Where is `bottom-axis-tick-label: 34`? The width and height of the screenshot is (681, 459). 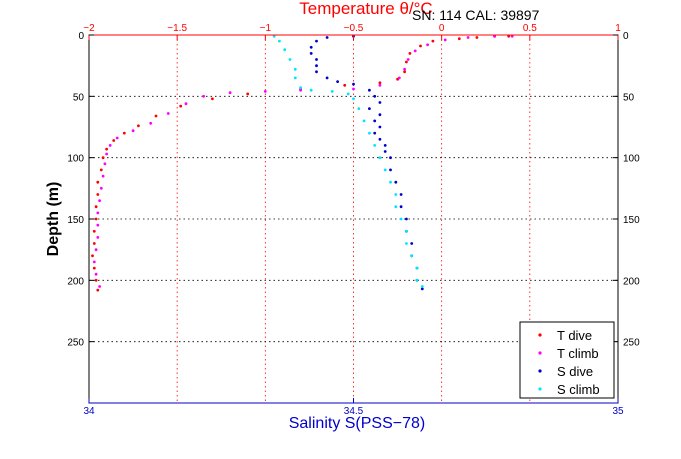 bottom-axis-tick-label: 34 is located at coordinates (89, 411).